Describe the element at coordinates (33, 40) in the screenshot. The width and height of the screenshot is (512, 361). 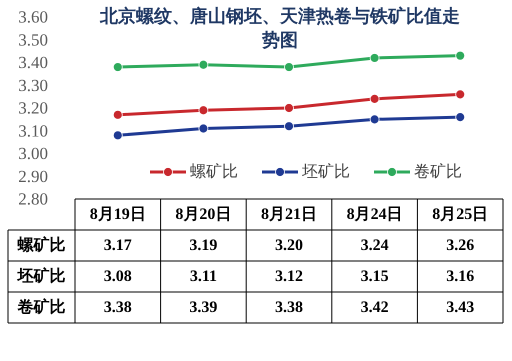
I see `y-tick-label: 3.50` at that location.